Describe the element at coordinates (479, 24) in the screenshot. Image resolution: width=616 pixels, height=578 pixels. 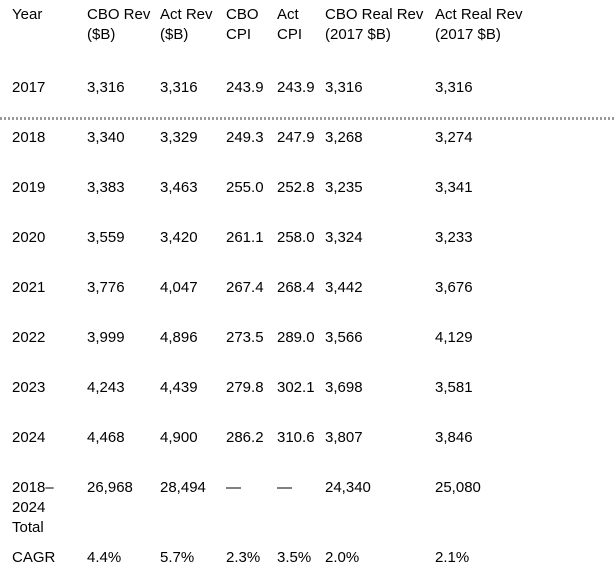
I see `column-header: Act Real Rev (2017 $B)` at that location.